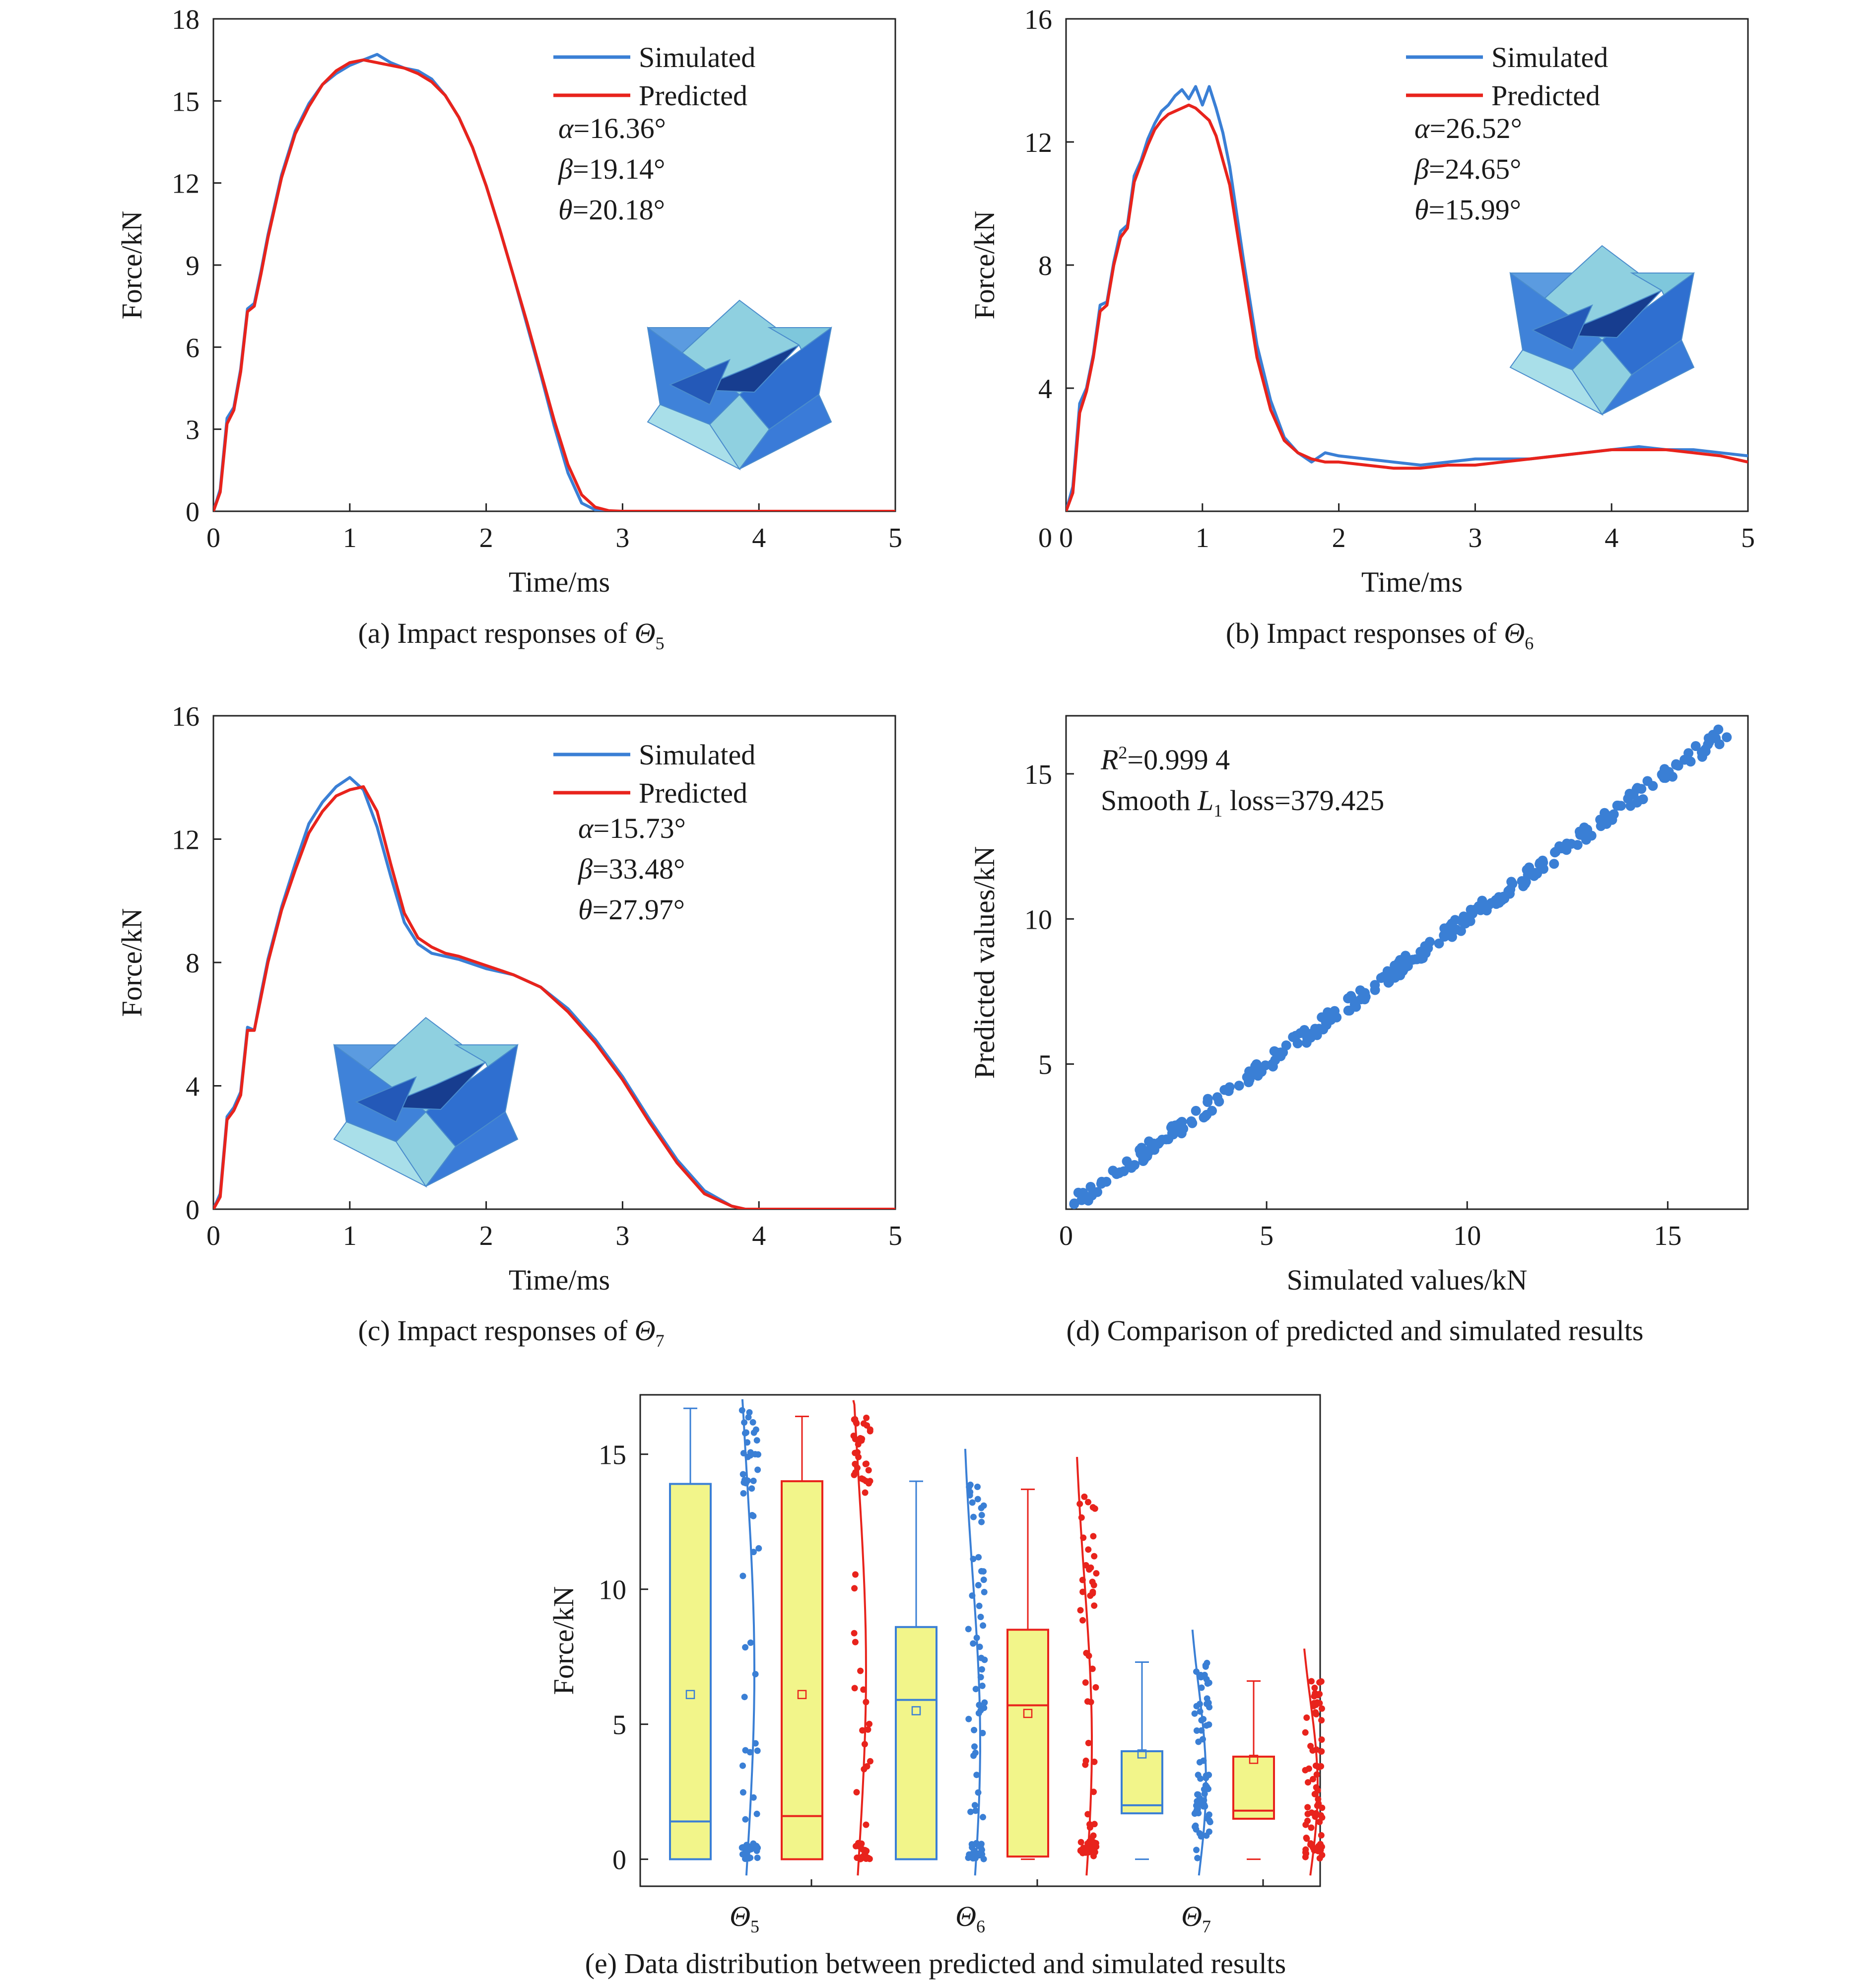 The width and height of the screenshot is (1876, 1987). I want to click on origami-illustration-a, so click(739, 385).